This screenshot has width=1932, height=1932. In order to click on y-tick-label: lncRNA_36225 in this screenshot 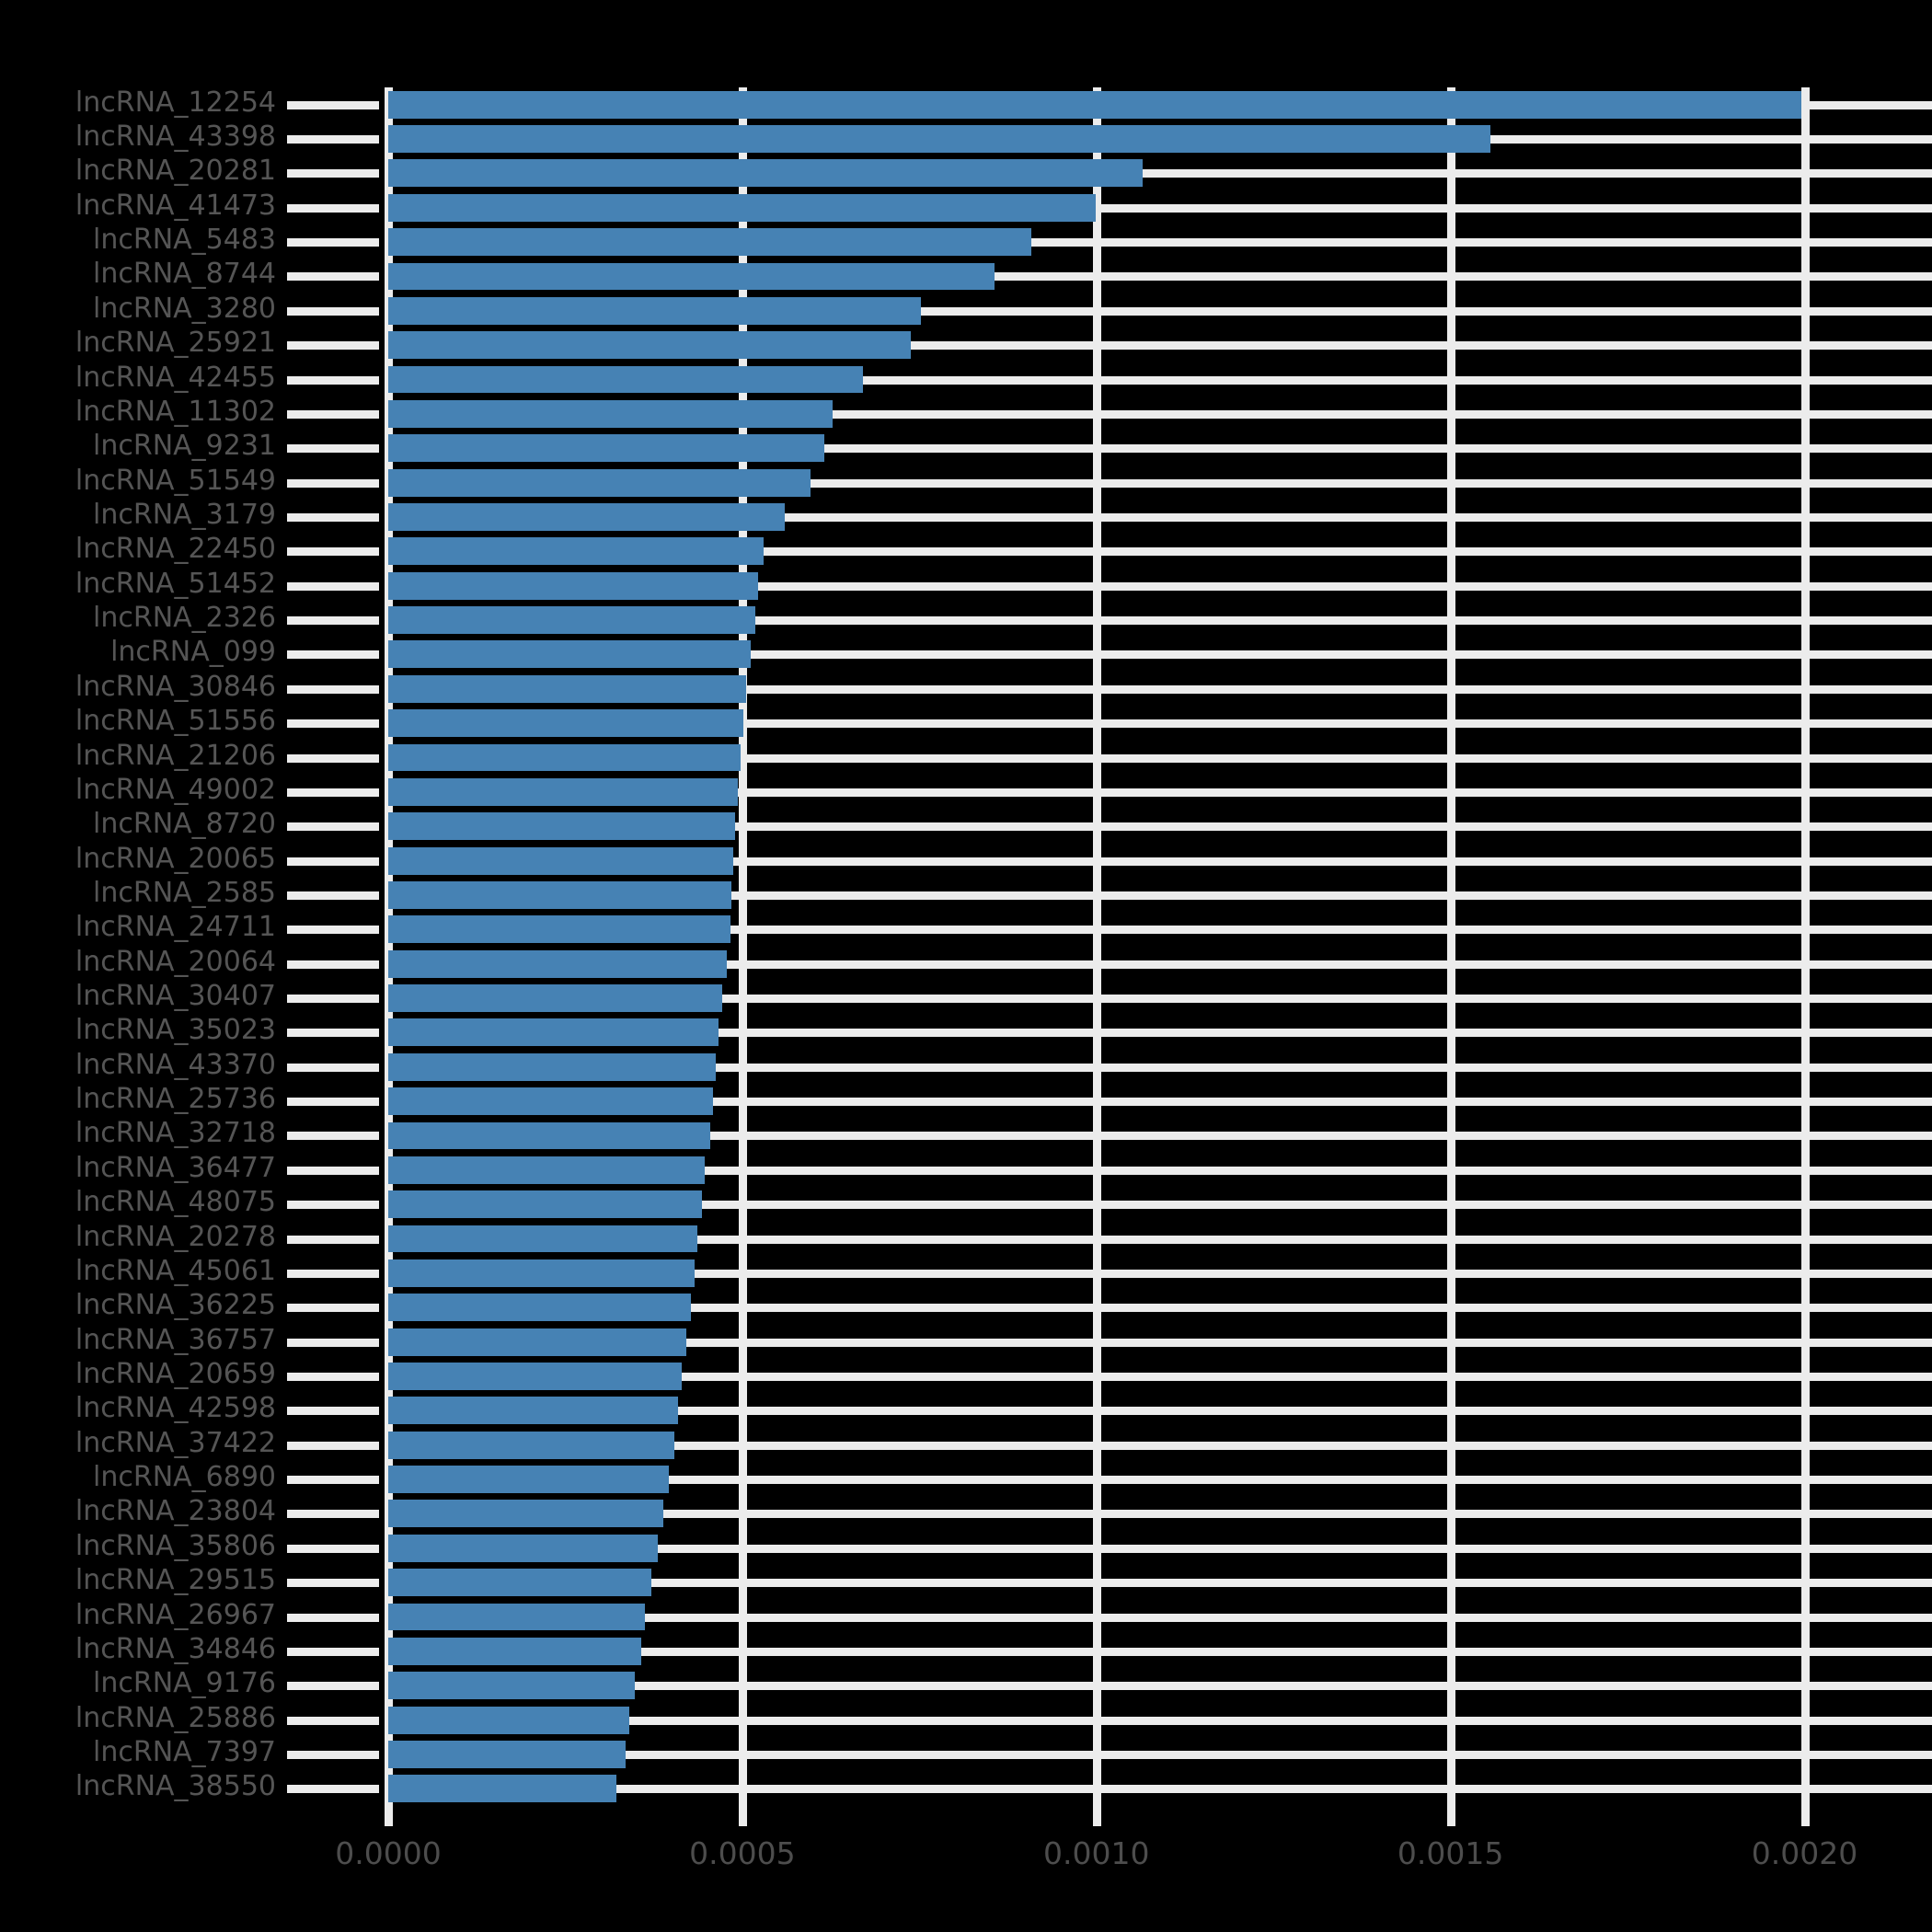, I will do `click(175, 1305)`.